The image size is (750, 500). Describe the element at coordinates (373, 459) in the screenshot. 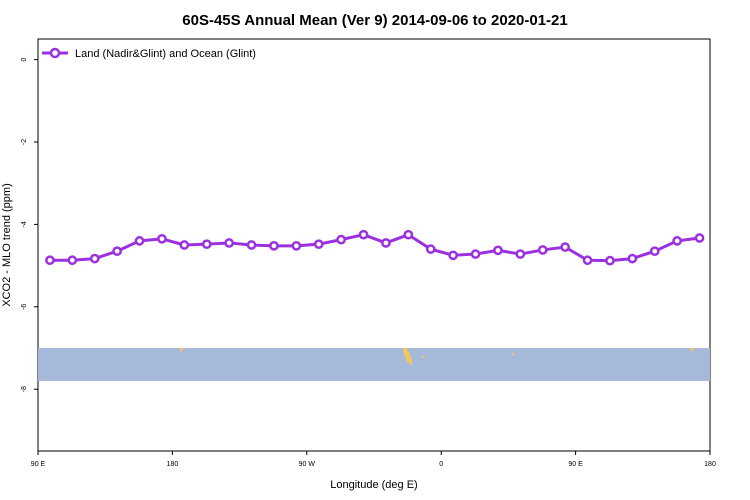

I see `x-axis: 90 E 180 90 W 0 90 E 180` at that location.